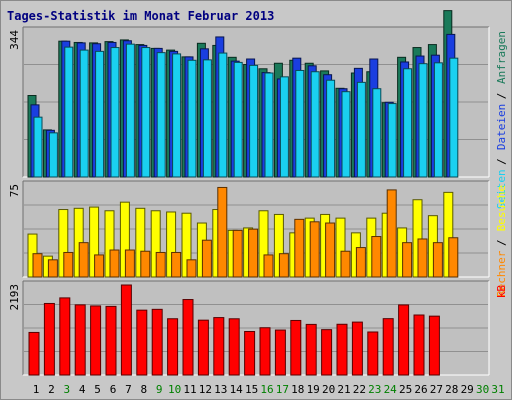  I want to click on legend-besuche: Besuche, so click(501, 208).